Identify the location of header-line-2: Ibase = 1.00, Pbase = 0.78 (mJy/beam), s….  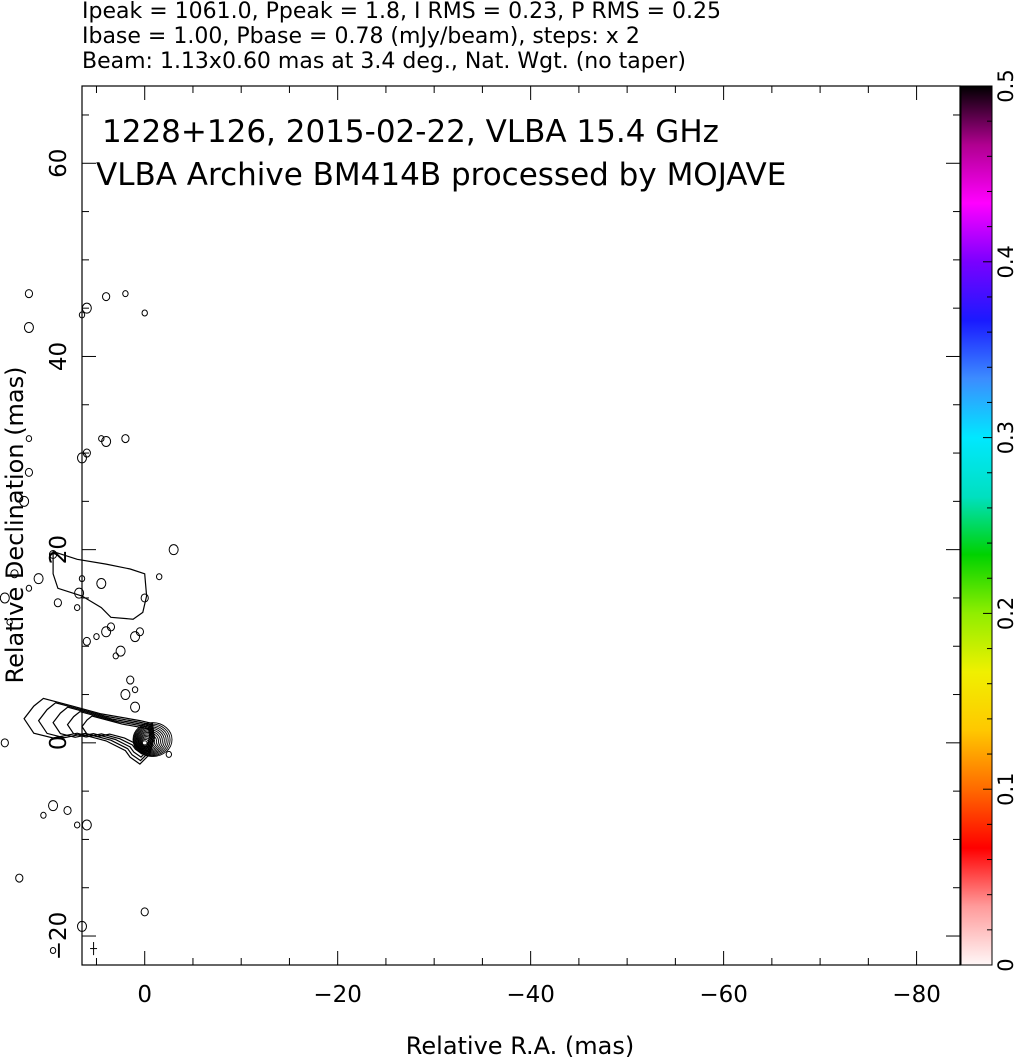
(361, 36).